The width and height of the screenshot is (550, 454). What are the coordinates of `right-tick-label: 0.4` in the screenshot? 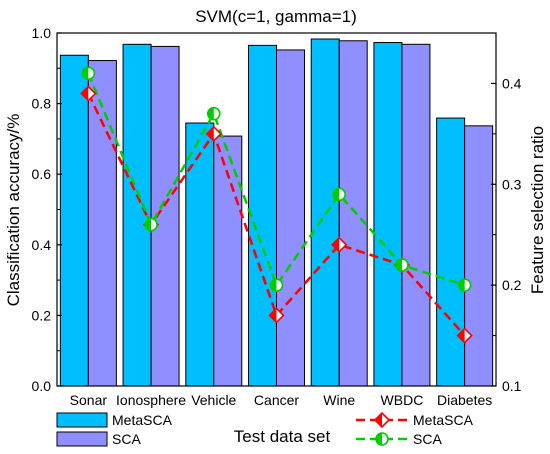 It's located at (512, 83).